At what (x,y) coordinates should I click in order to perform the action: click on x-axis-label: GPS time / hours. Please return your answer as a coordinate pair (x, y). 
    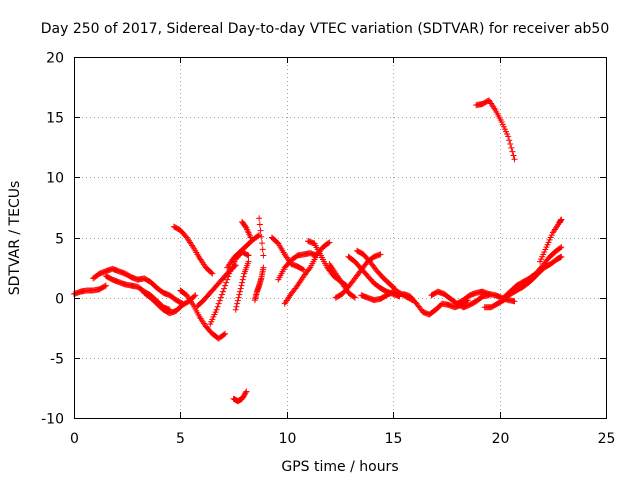
    Looking at the image, I should click on (339, 467).